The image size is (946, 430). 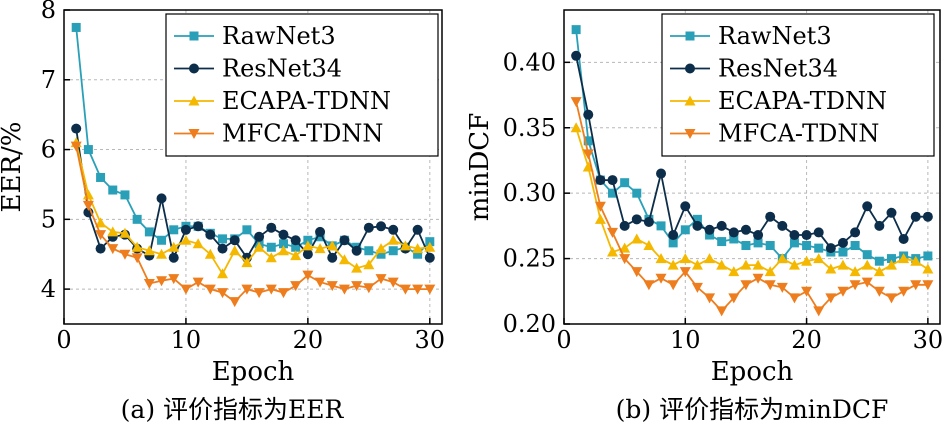 What do you see at coordinates (752, 409) in the screenshot?
I see `chart-caption: (b) 评价指标为minDCF` at bounding box center [752, 409].